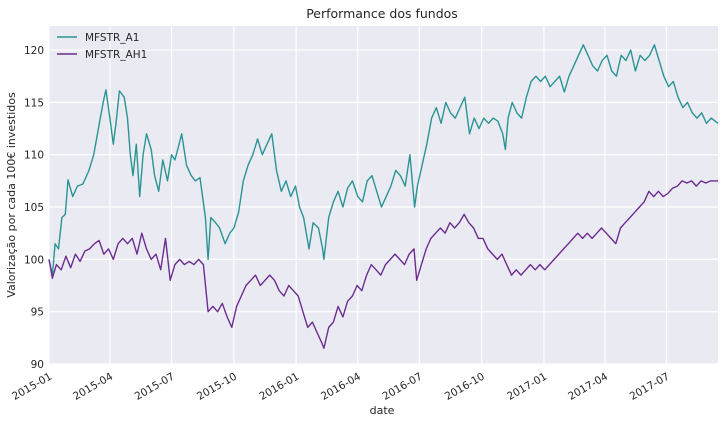 This screenshot has height=423, width=724. Describe the element at coordinates (37, 313) in the screenshot. I see `y-tick-label: 95` at that location.